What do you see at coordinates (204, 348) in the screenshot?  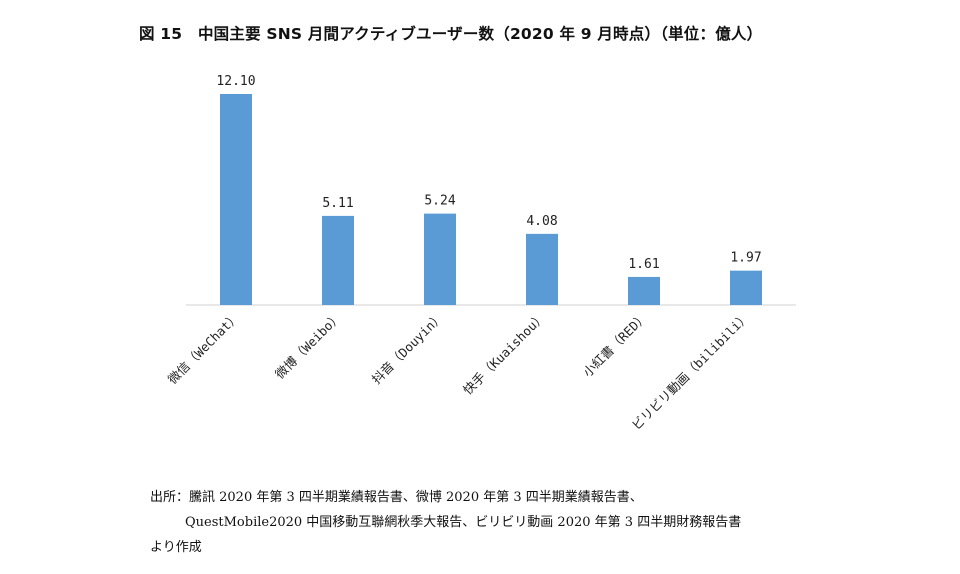 I see `category-label-0: 微信（WeChat）` at bounding box center [204, 348].